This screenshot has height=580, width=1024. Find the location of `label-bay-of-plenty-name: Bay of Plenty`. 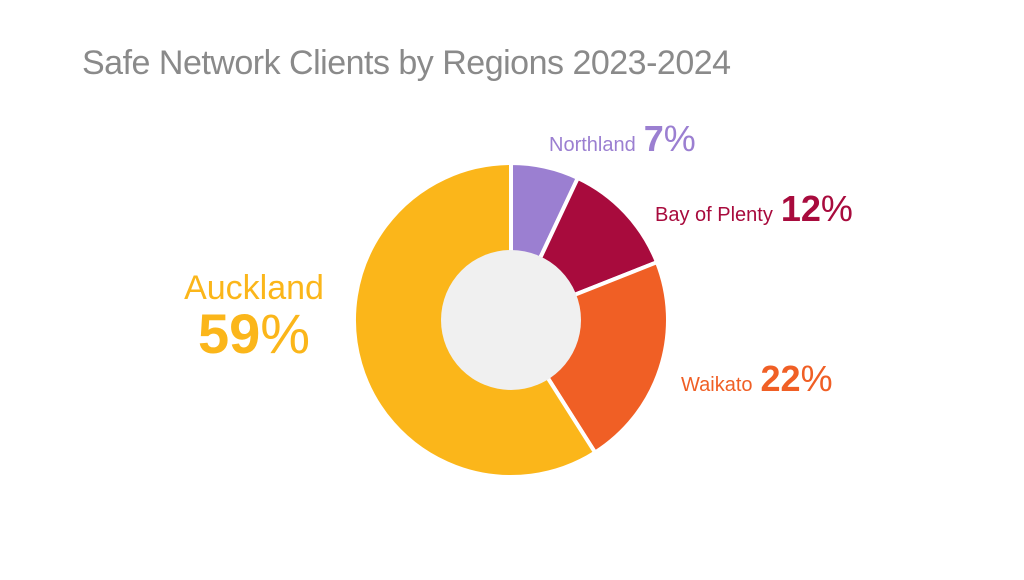

label-bay-of-plenty-name: Bay of Plenty is located at coordinates (714, 215).